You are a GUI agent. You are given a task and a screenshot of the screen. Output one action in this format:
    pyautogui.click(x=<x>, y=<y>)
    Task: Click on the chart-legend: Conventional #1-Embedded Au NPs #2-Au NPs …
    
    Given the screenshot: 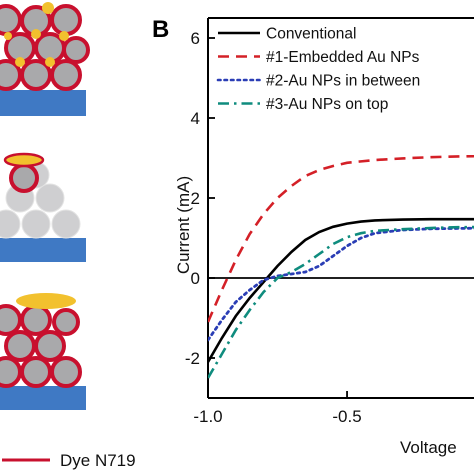 What is the action you would take?
    pyautogui.click(x=318, y=69)
    